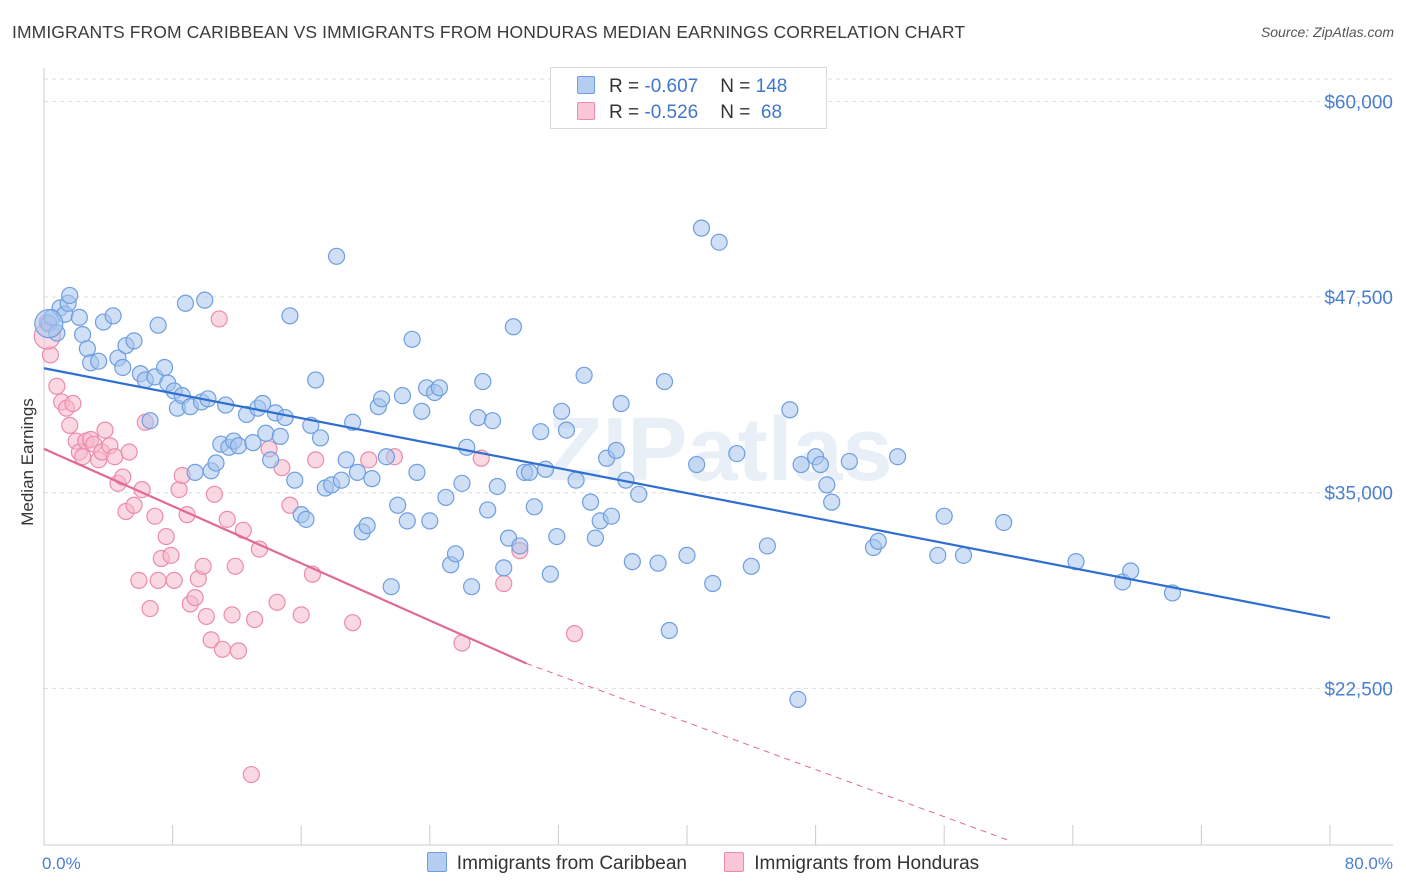  What do you see at coordinates (1358, 494) in the screenshot?
I see `y-tick-label: $35,000` at bounding box center [1358, 494].